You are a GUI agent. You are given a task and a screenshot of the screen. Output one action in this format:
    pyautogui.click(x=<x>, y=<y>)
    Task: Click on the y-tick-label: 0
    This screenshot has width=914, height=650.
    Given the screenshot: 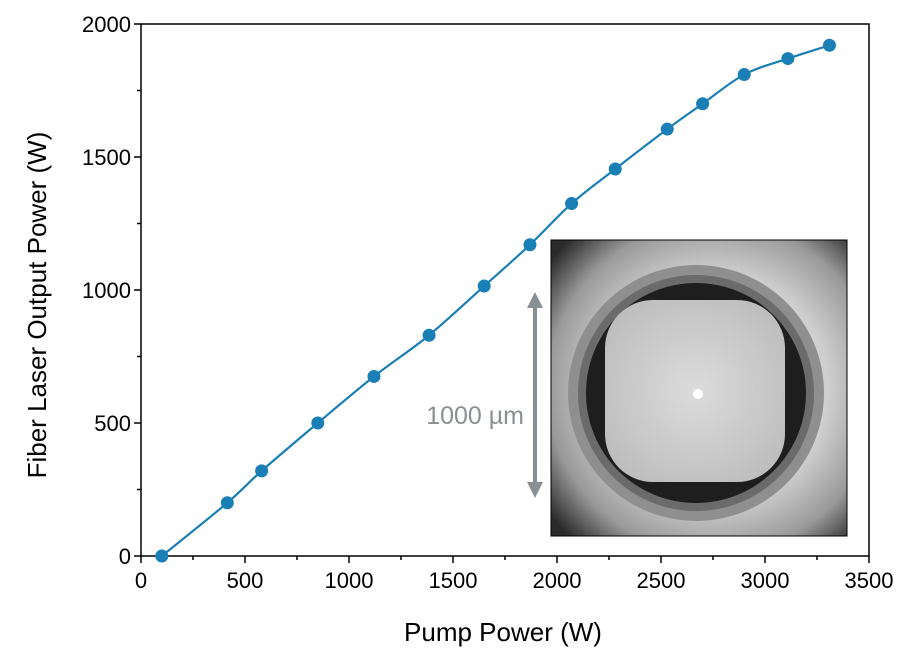 What is the action you would take?
    pyautogui.click(x=125, y=556)
    